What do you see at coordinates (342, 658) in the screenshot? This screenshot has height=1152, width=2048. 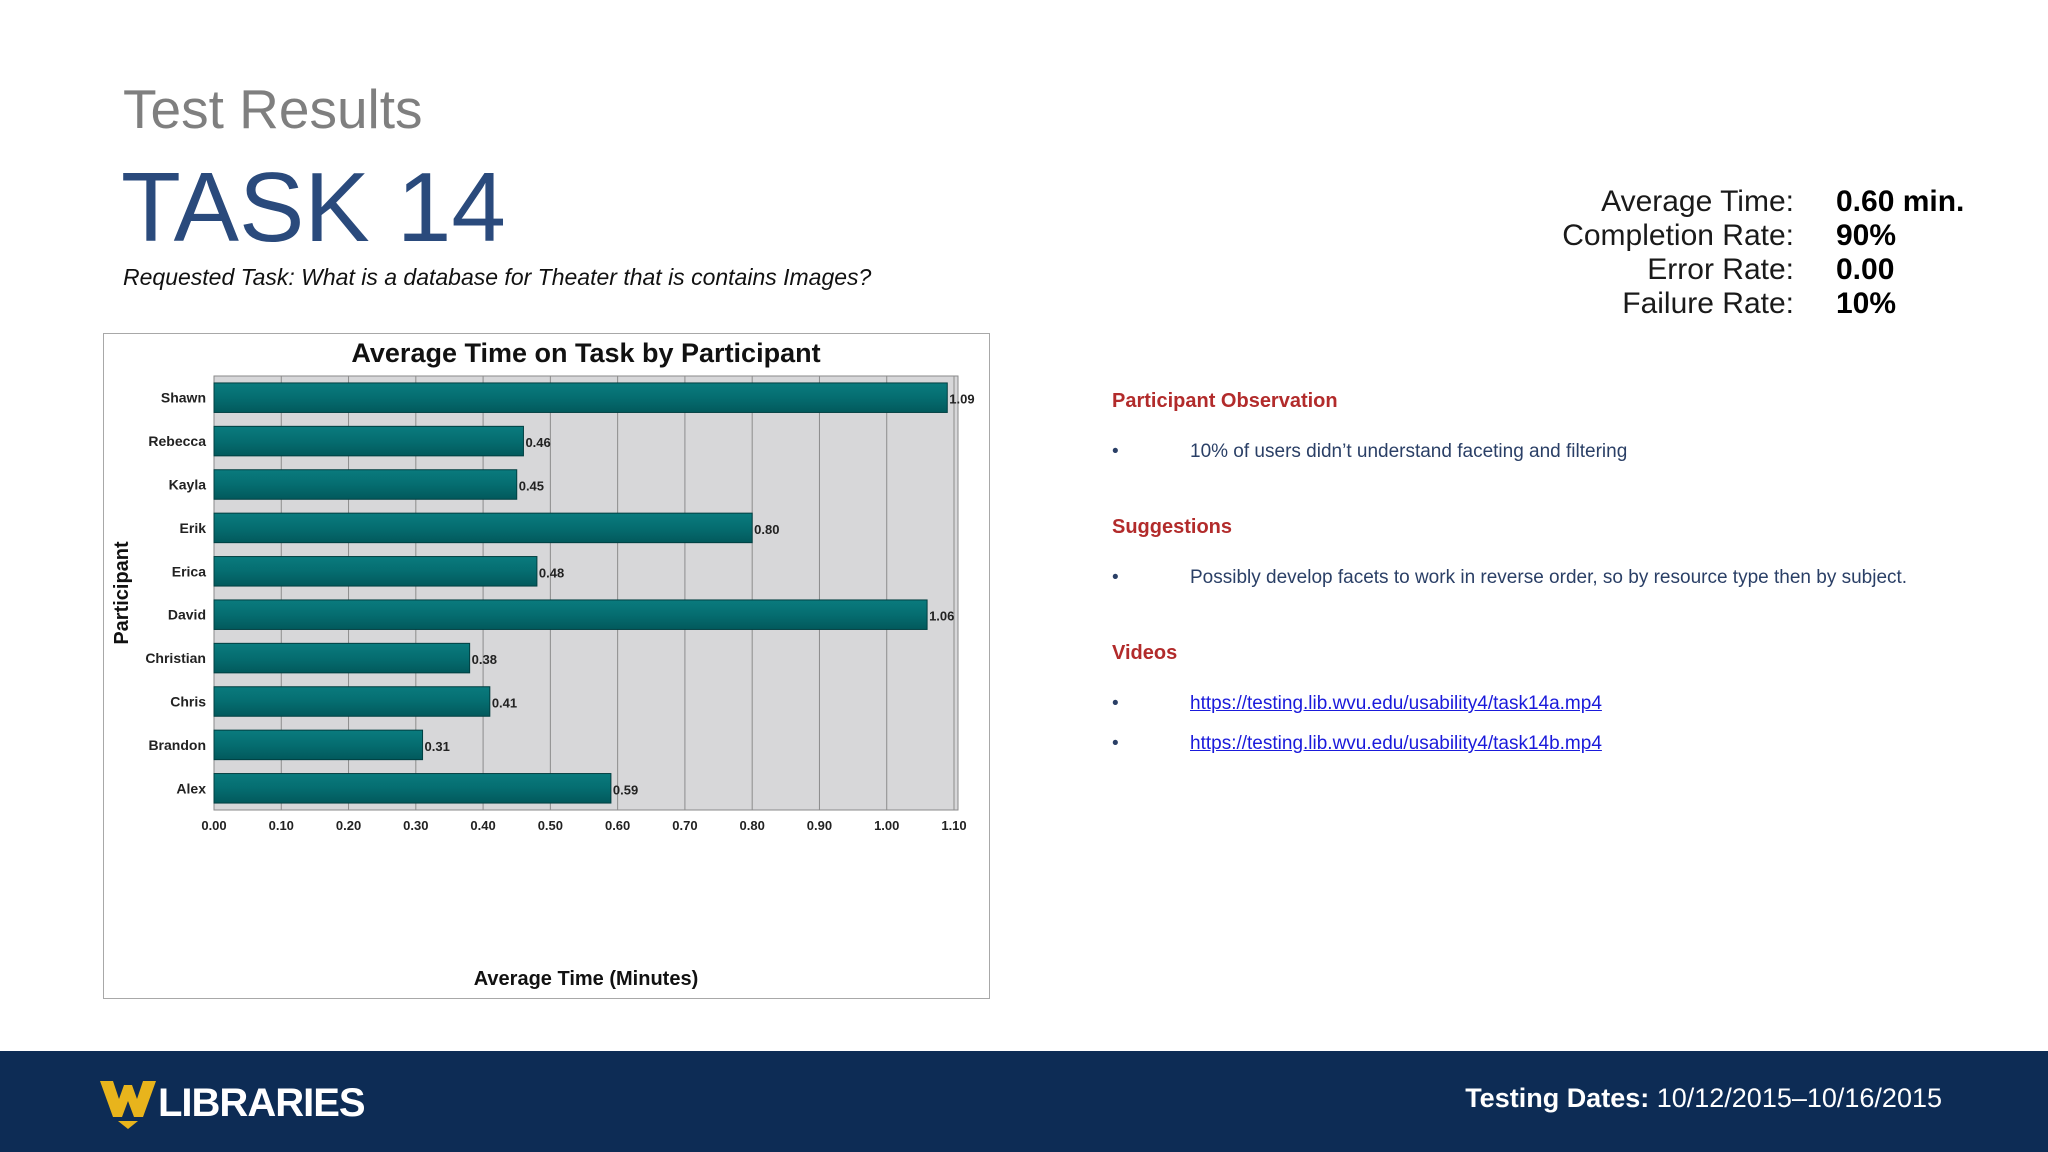 I see `bar-christian` at bounding box center [342, 658].